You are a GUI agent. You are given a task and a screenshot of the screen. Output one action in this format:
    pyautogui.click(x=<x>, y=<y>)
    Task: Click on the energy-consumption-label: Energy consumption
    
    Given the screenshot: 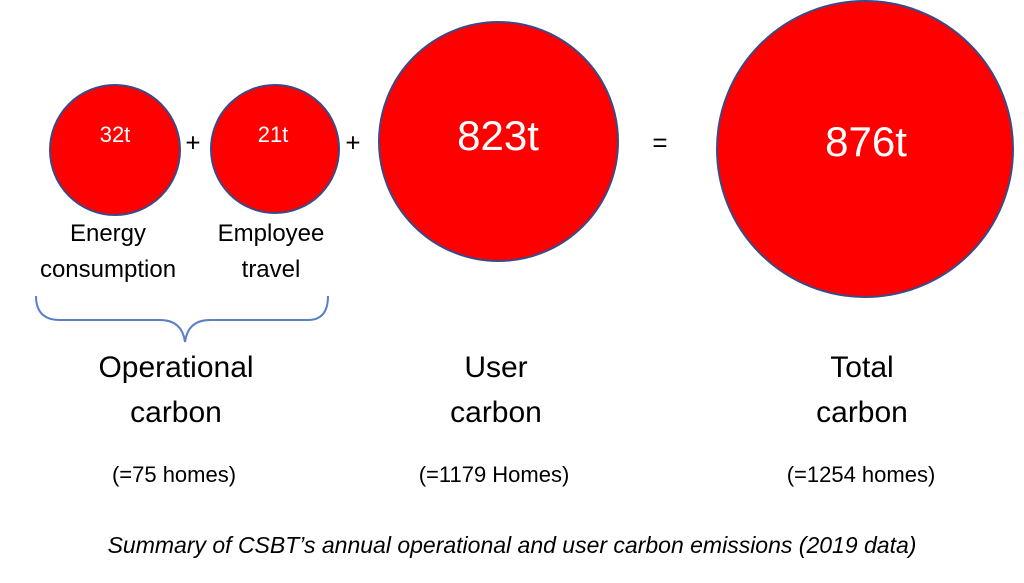 What is the action you would take?
    pyautogui.click(x=108, y=252)
    